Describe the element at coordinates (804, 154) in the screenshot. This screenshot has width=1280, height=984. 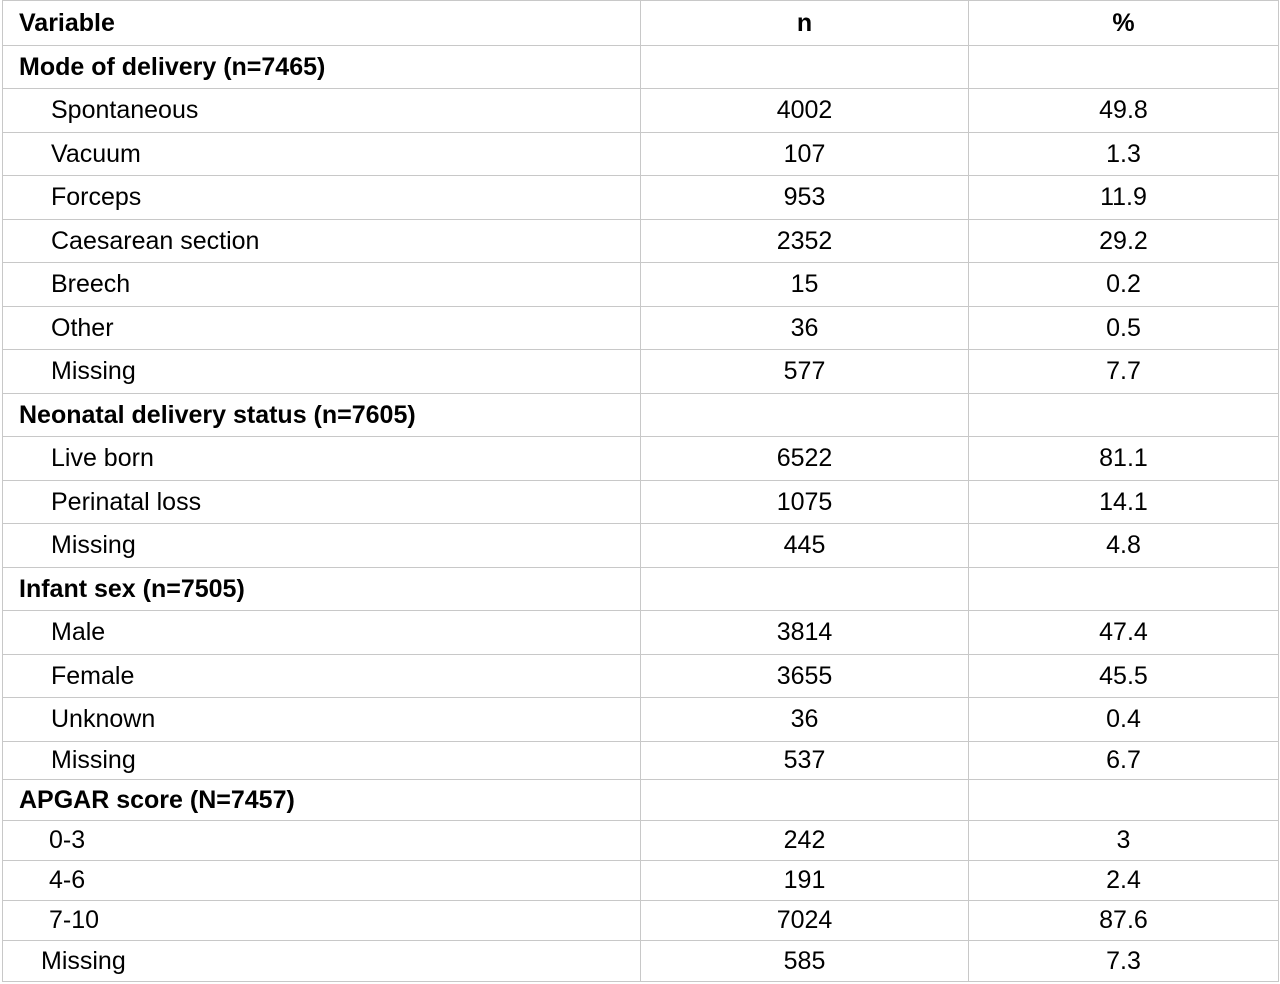
I see `cell-value: 107` at that location.